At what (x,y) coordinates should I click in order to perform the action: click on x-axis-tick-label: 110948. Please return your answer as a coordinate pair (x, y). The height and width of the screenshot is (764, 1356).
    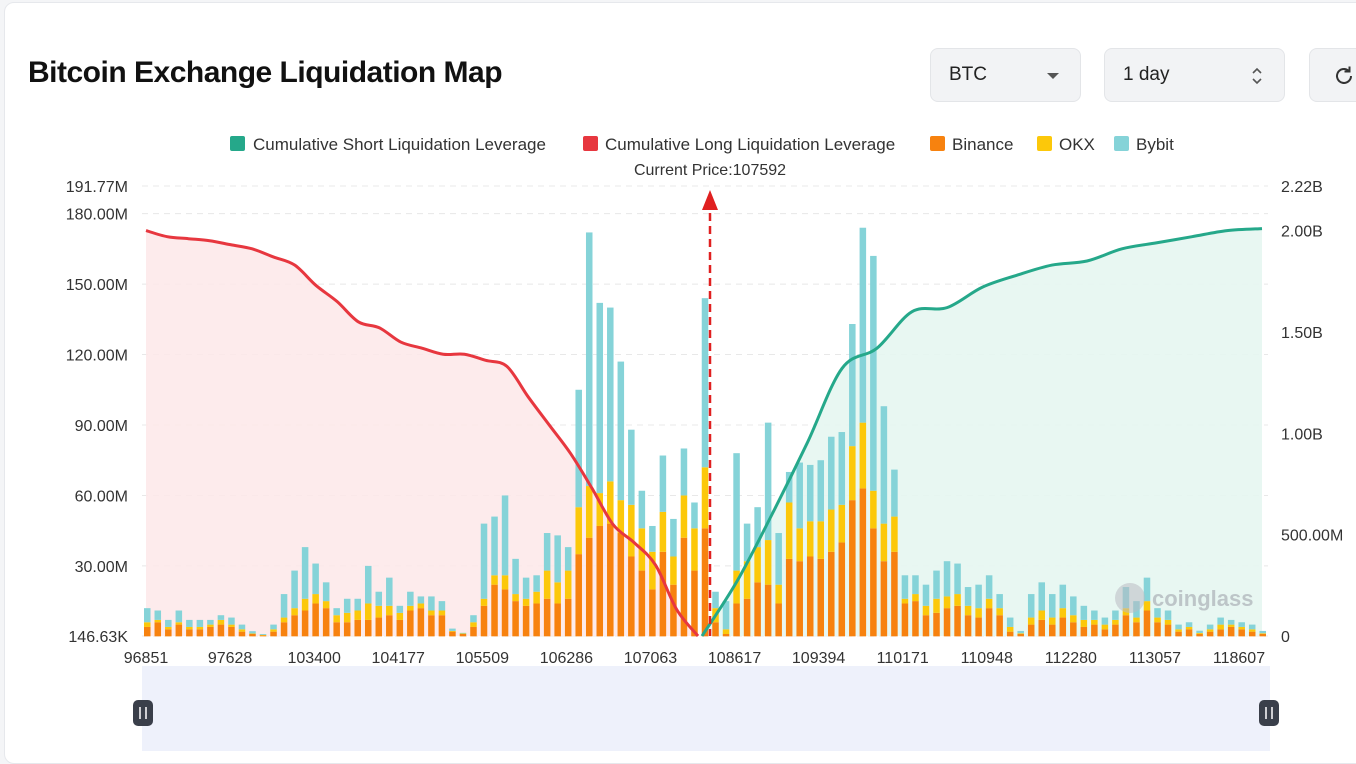
    Looking at the image, I should click on (987, 658).